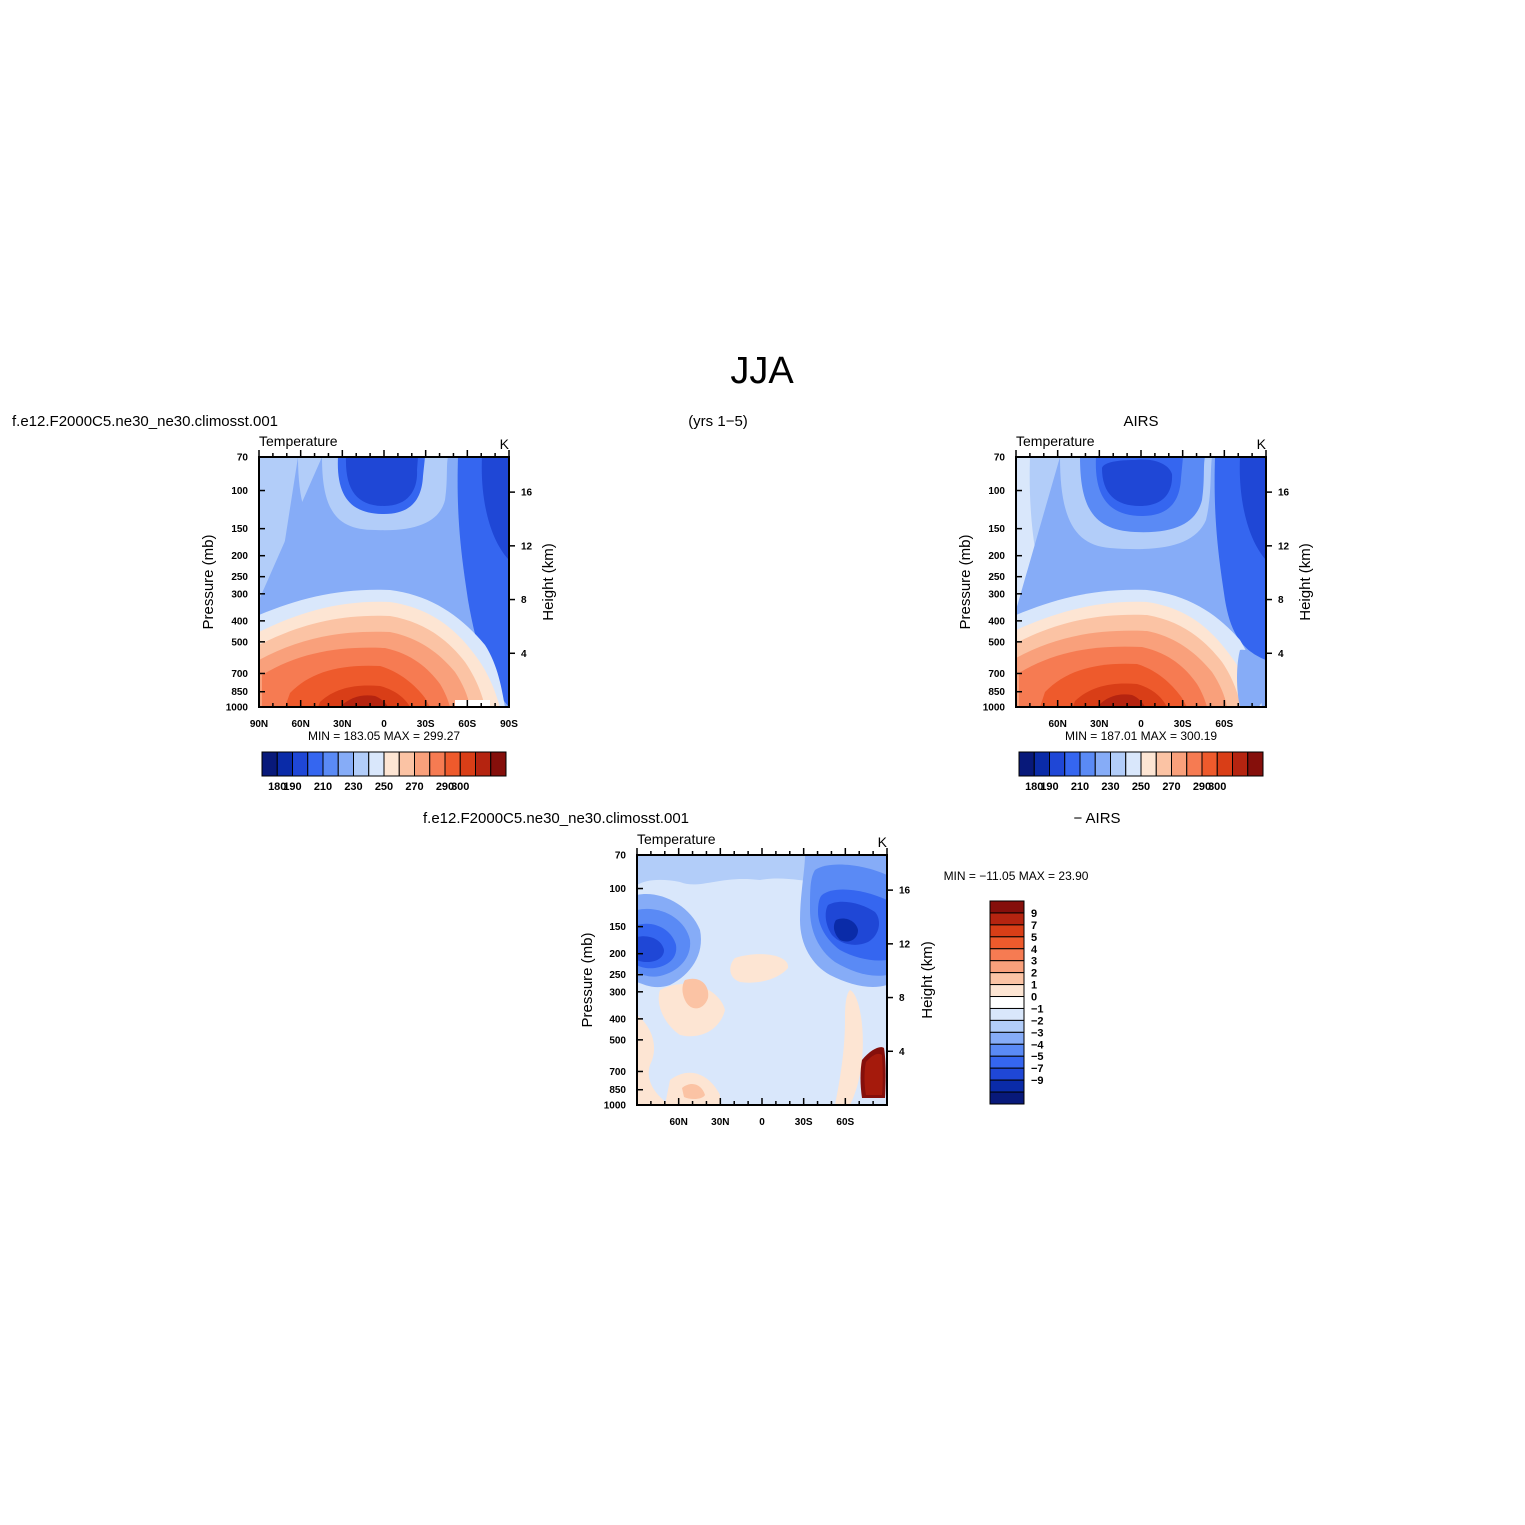  What do you see at coordinates (996, 577) in the screenshot?
I see `pressure-tick-label: 250` at bounding box center [996, 577].